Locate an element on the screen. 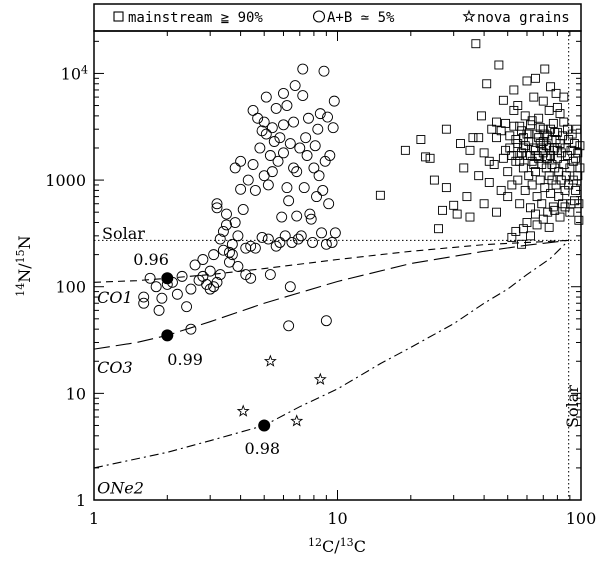  legend: mainstream ≧ 90% A+B ≃ 5% nova grains is located at coordinates (337, 17).